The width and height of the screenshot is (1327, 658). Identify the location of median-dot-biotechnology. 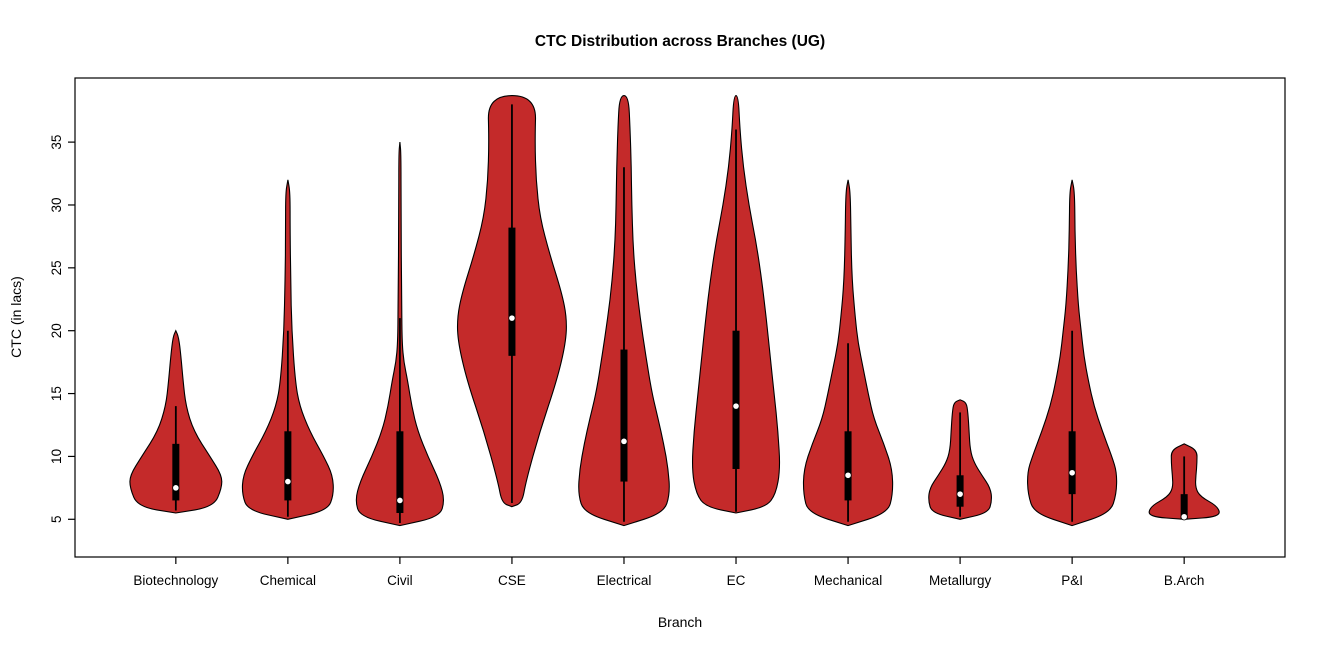
(176, 488).